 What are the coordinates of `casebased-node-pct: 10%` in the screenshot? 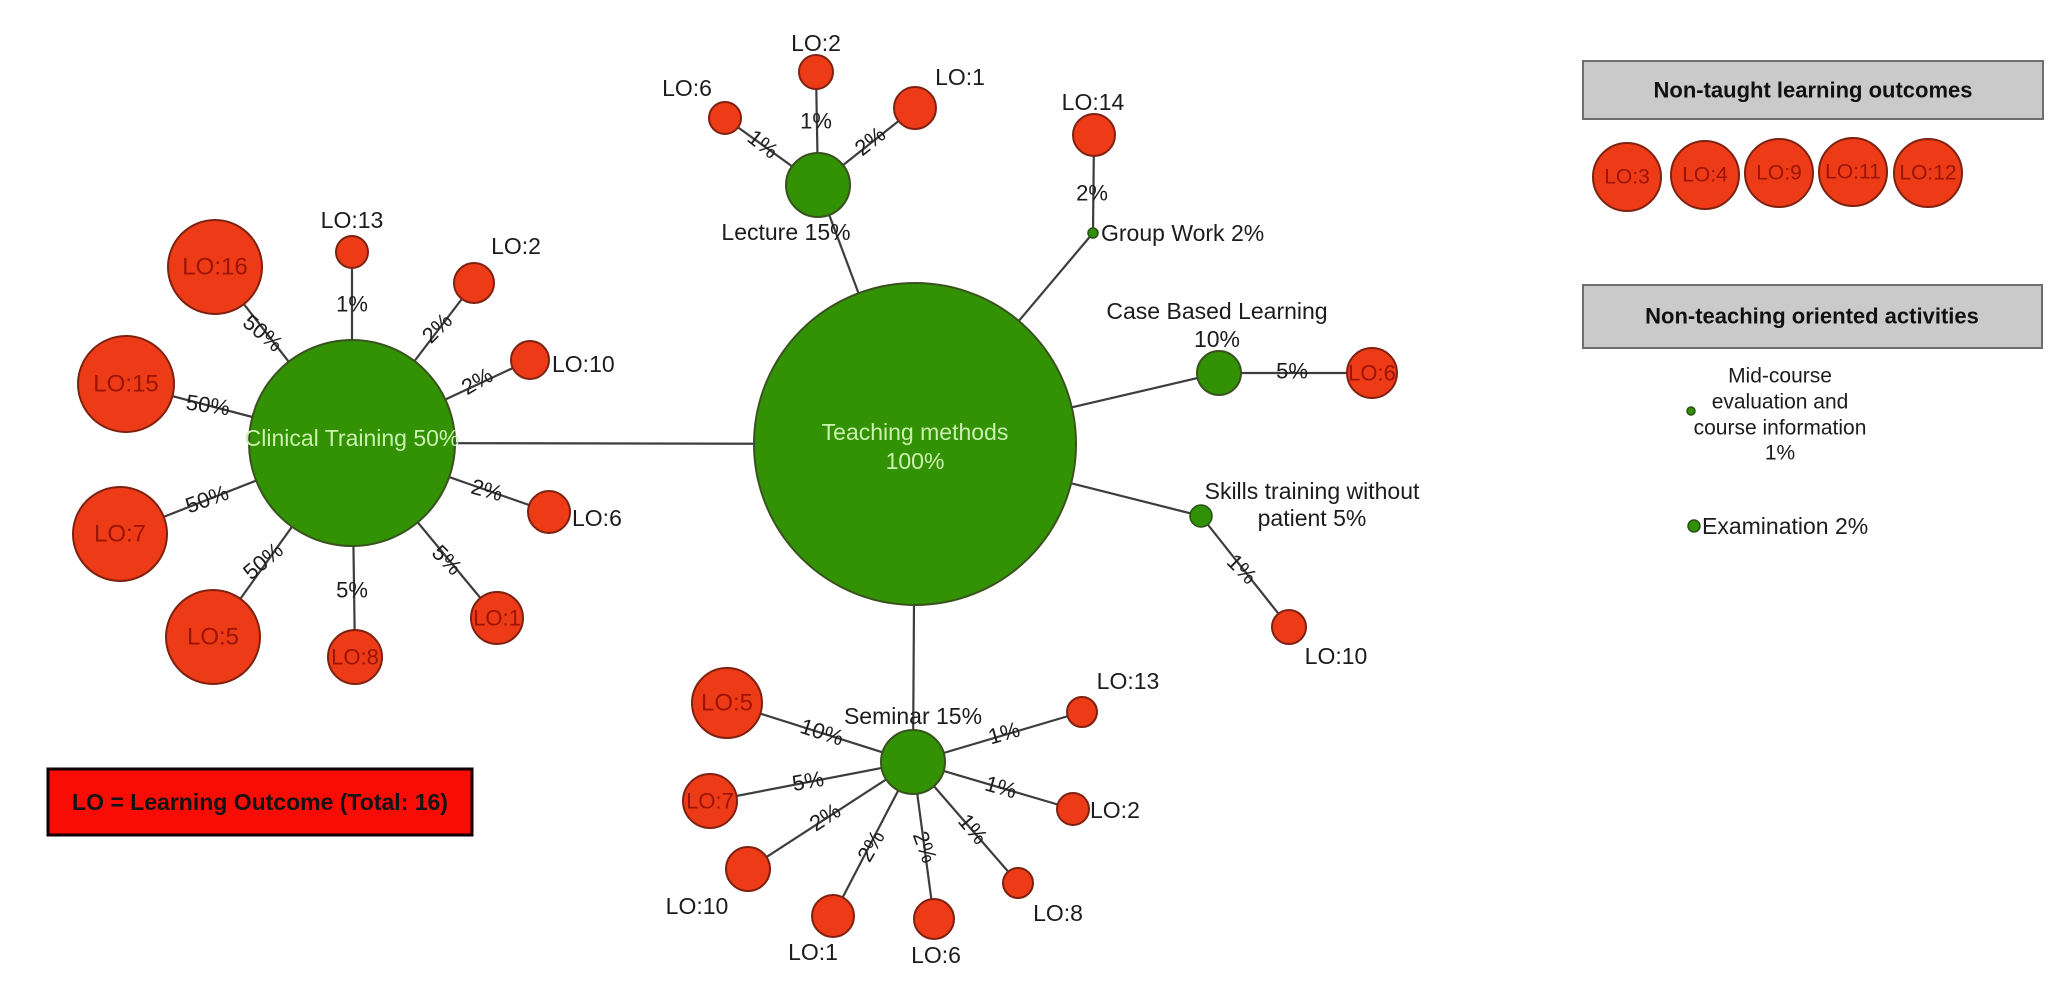 It's located at (1217, 339).